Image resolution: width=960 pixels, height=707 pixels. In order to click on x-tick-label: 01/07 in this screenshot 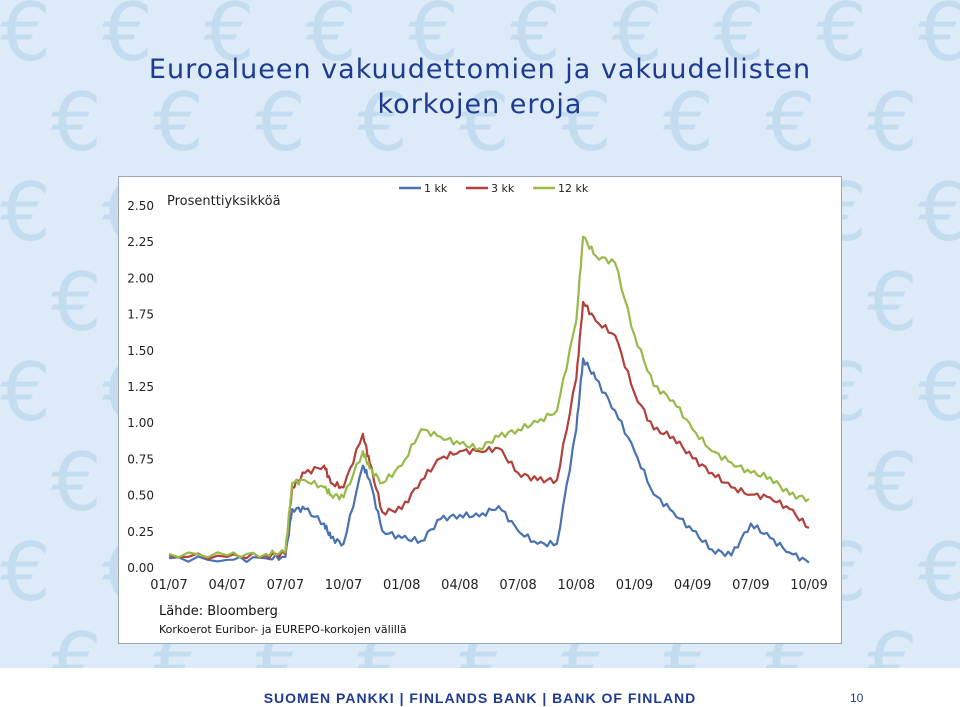, I will do `click(168, 585)`.